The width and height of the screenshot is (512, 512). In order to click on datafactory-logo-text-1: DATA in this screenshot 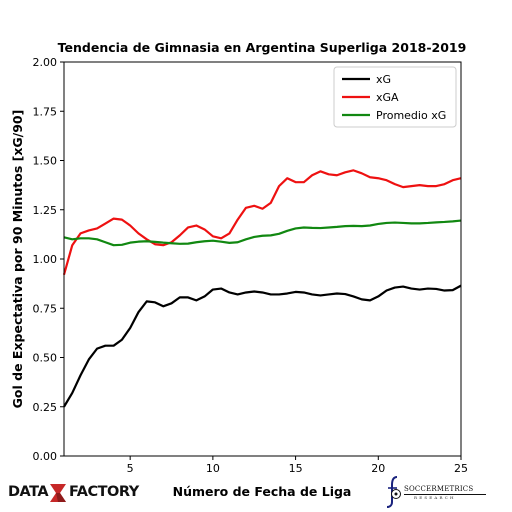, I will do `click(28, 492)`.